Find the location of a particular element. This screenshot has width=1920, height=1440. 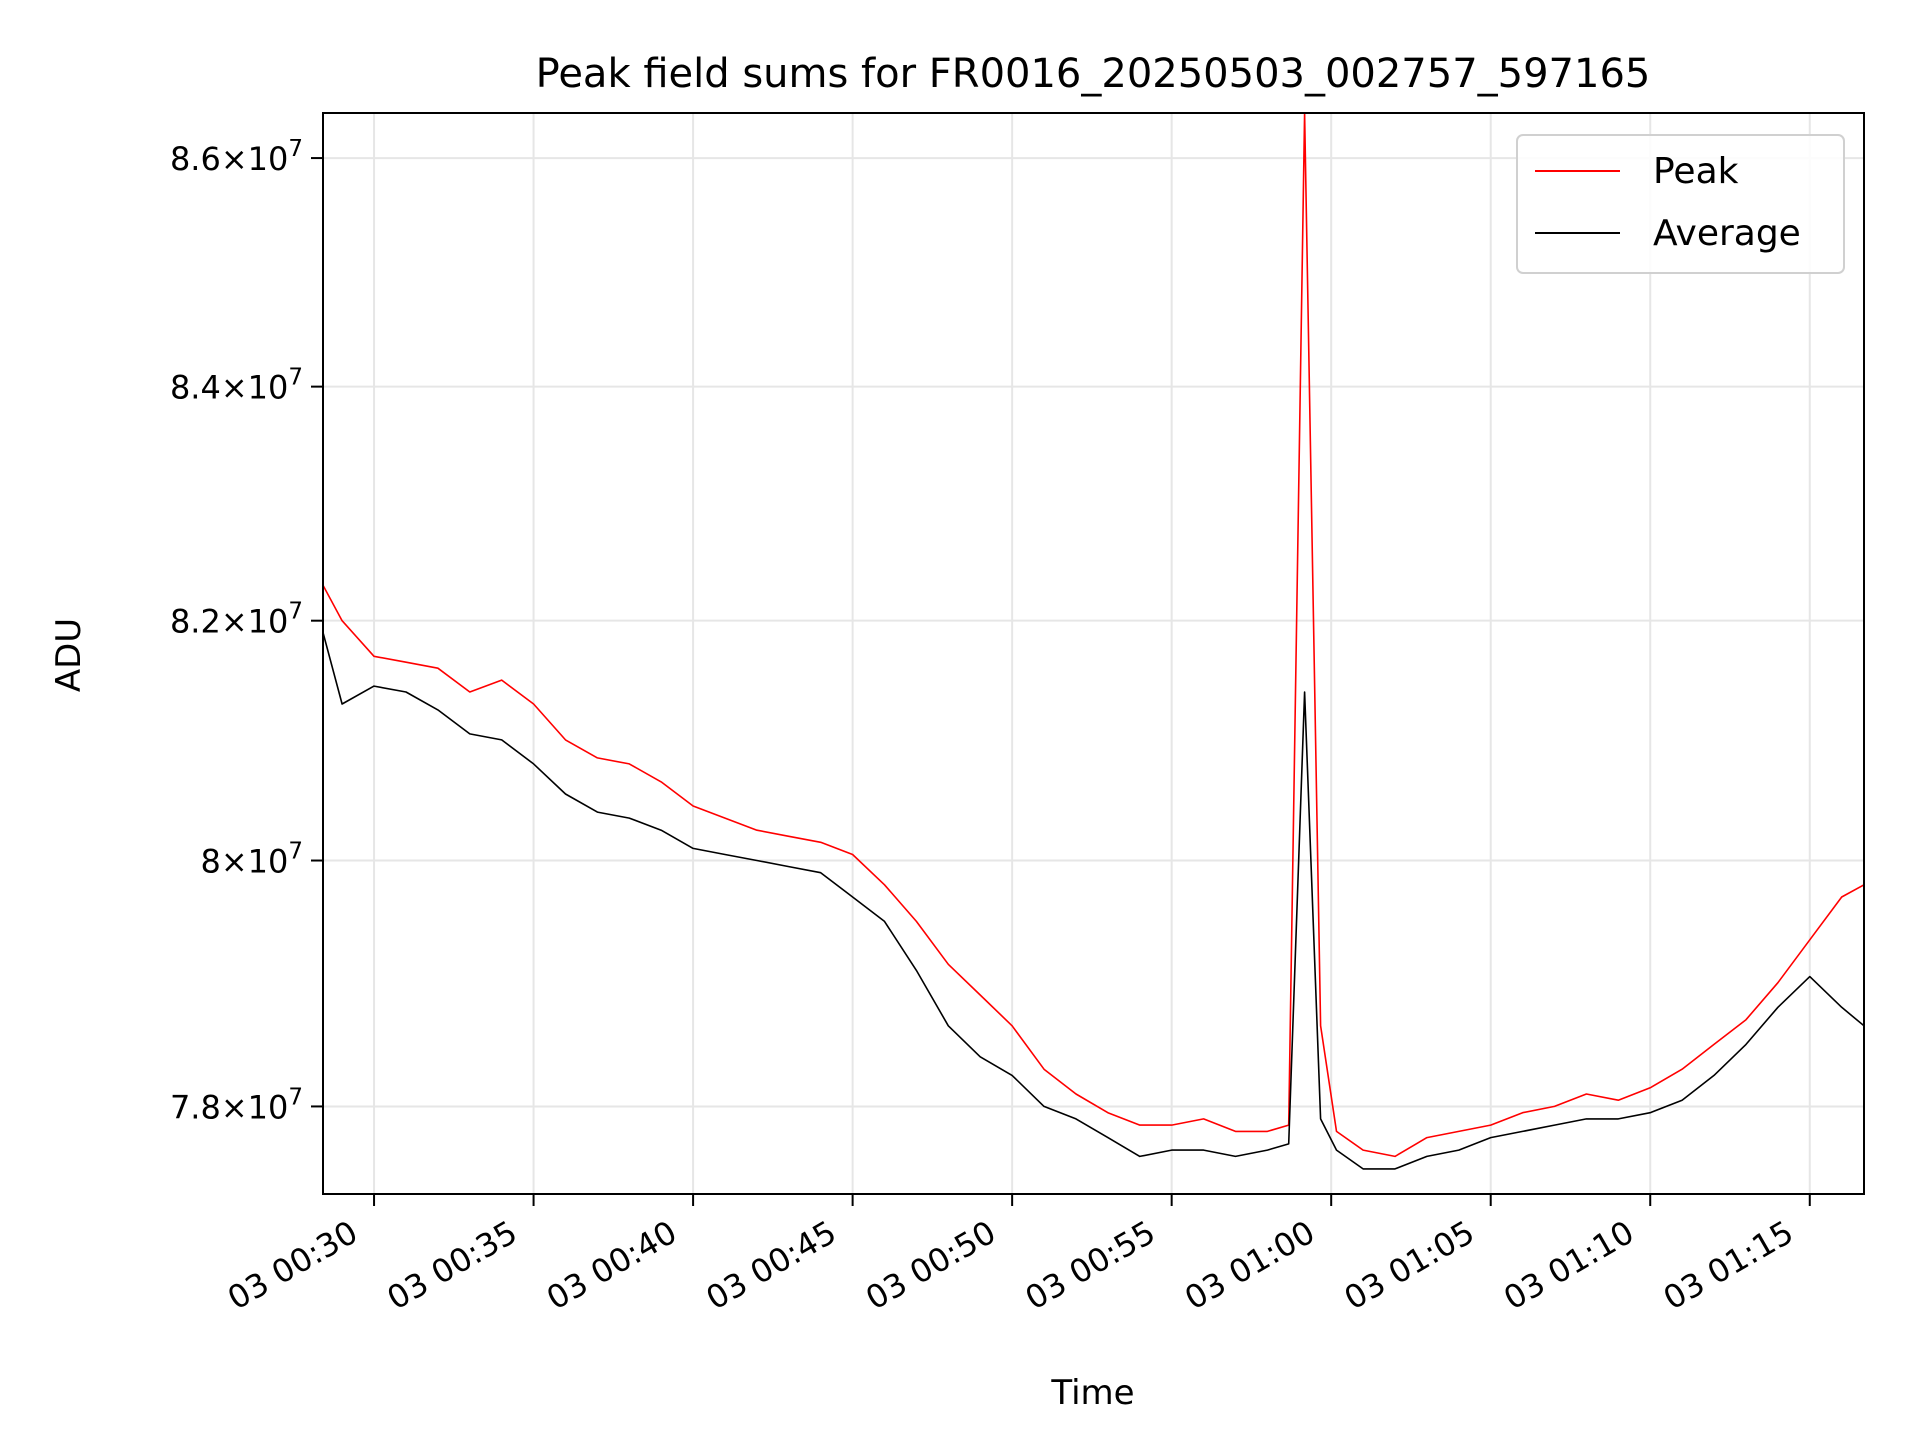

x-tick-label: 03 01:10 is located at coordinates (1568, 1265).